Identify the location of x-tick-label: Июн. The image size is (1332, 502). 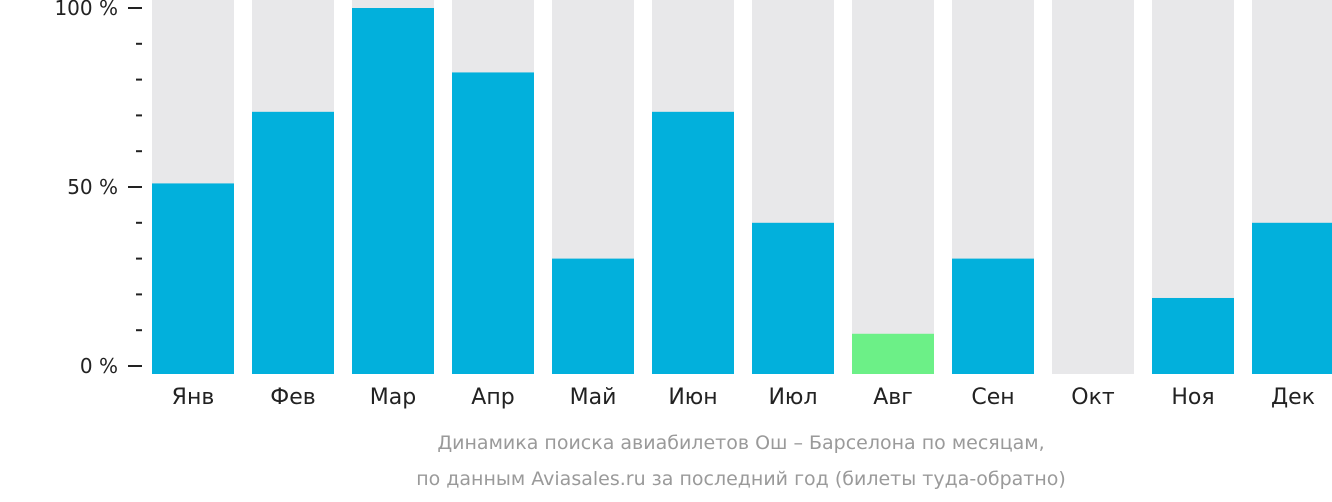
(692, 397).